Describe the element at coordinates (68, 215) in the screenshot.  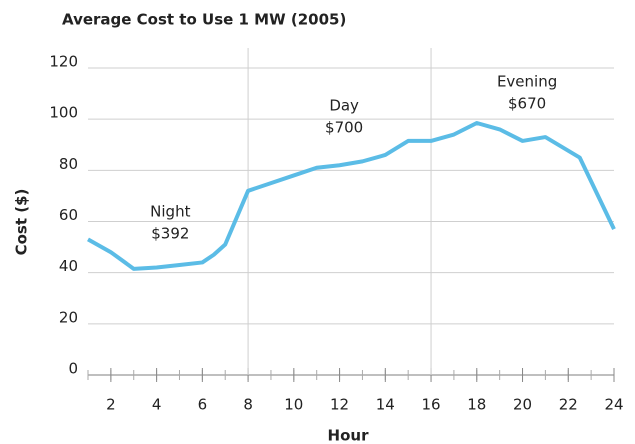
I see `y-tick-label: 60` at that location.